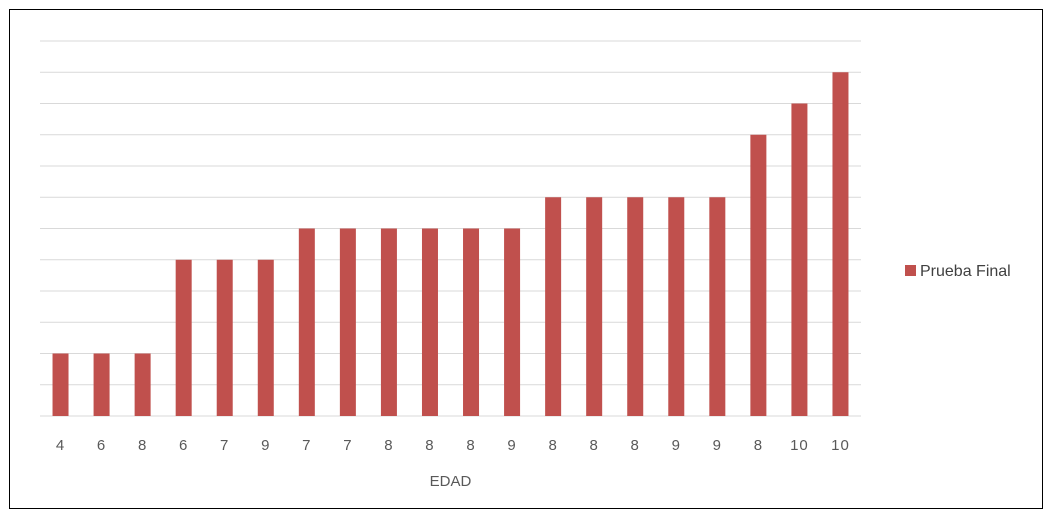 Image resolution: width=1053 pixels, height=519 pixels. What do you see at coordinates (60, 445) in the screenshot?
I see `x-tick-label: 4` at bounding box center [60, 445].